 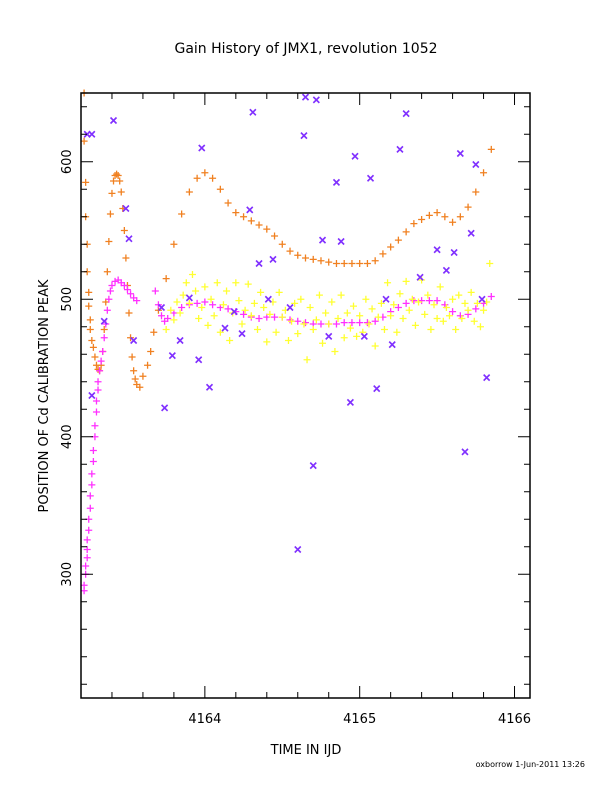 What do you see at coordinates (67, 161) in the screenshot?
I see `y-tick-label: 600` at bounding box center [67, 161].